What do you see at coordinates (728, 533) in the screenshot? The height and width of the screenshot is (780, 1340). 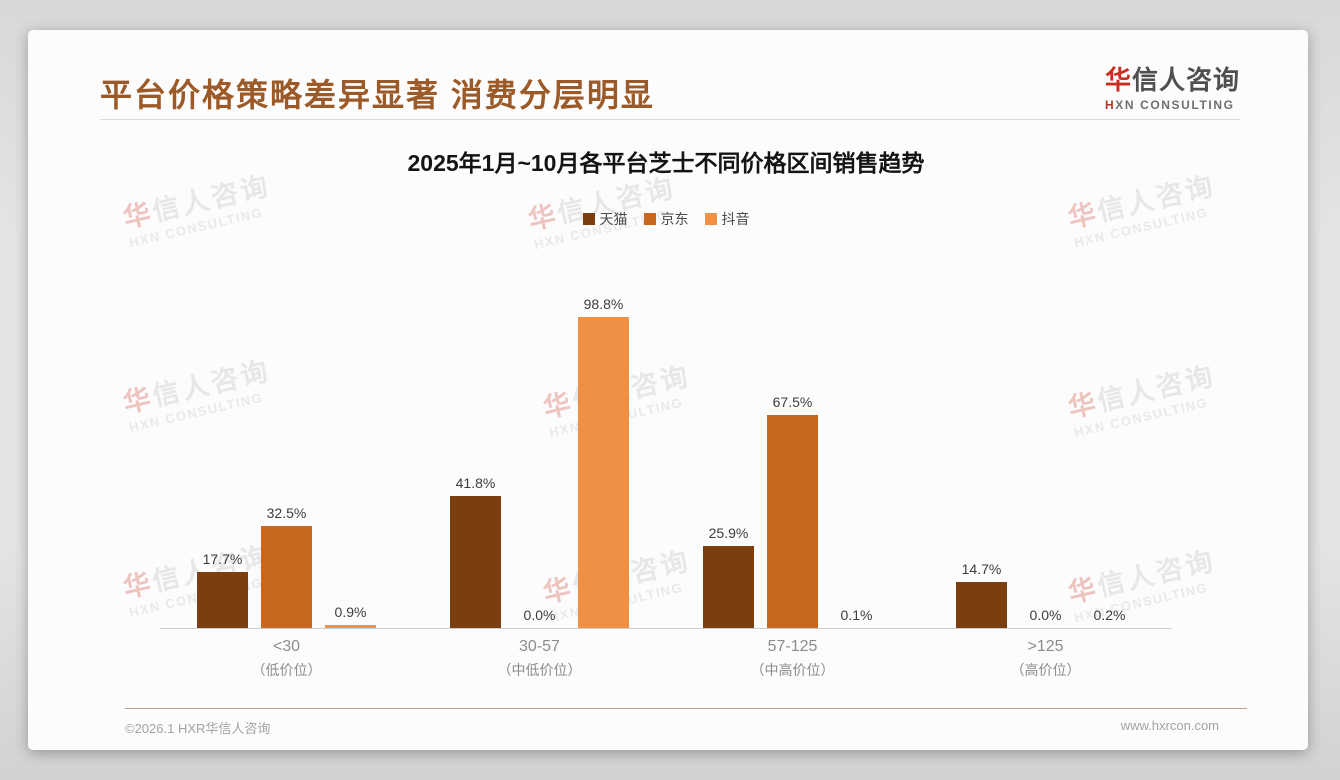 I see `bar-value-label: 25.9%` at bounding box center [728, 533].